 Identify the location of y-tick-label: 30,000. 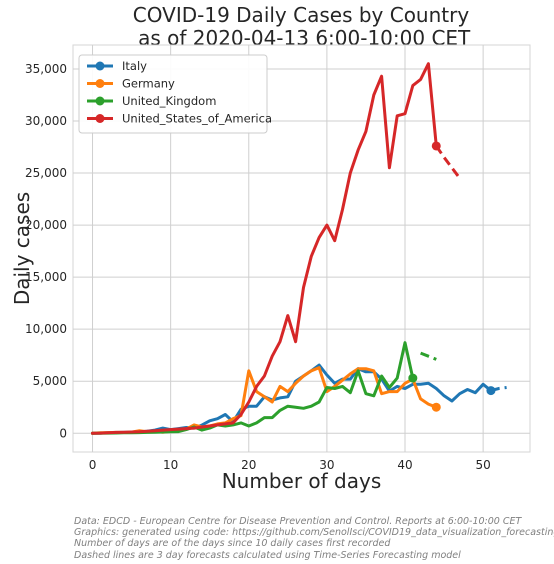
(46, 121).